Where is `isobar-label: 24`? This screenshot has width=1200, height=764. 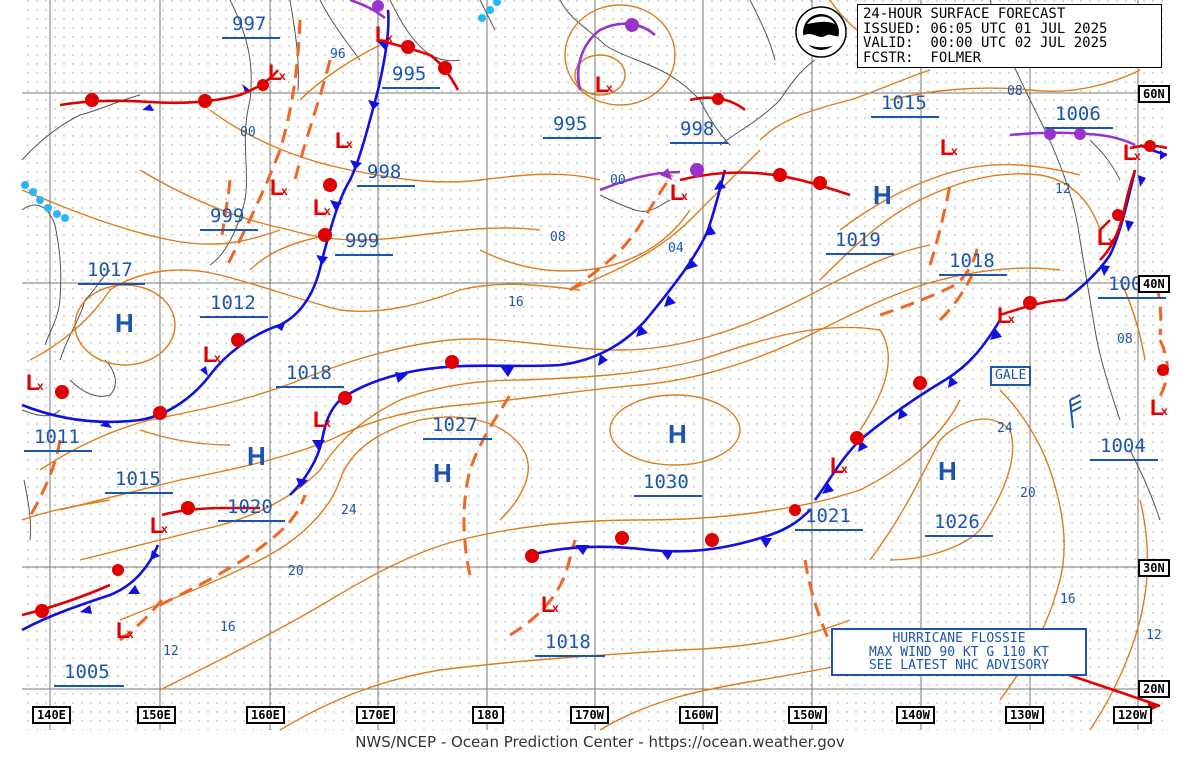
isobar-label: 24 is located at coordinates (349, 510).